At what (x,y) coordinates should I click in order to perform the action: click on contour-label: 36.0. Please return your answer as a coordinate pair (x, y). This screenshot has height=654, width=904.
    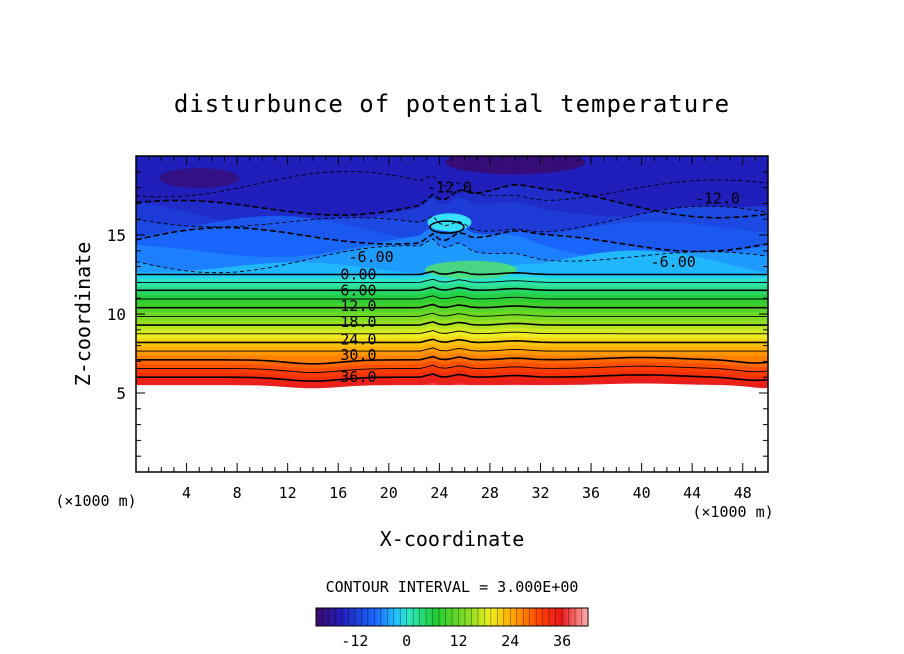
    Looking at the image, I should click on (358, 377).